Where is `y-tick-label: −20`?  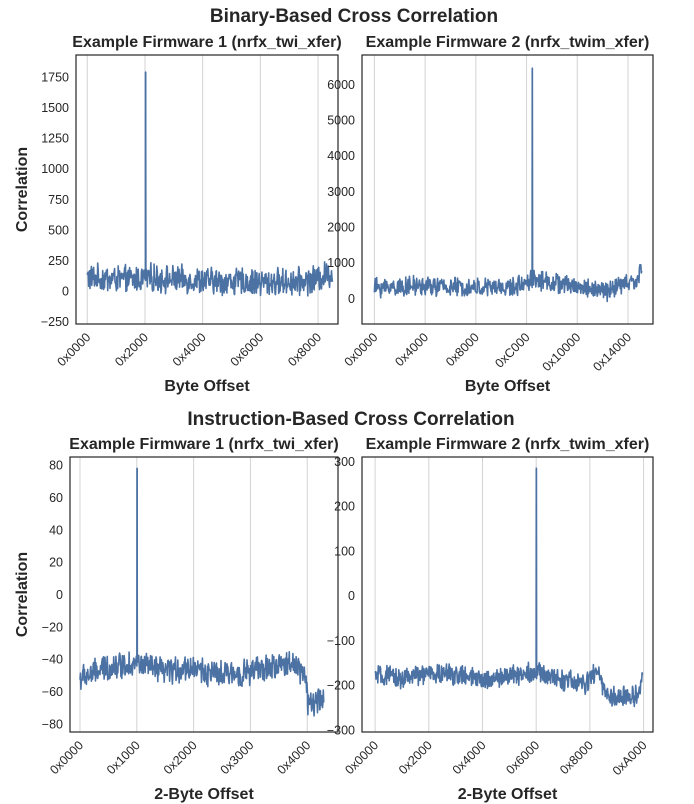
y-tick-label: −20 is located at coordinates (52, 627).